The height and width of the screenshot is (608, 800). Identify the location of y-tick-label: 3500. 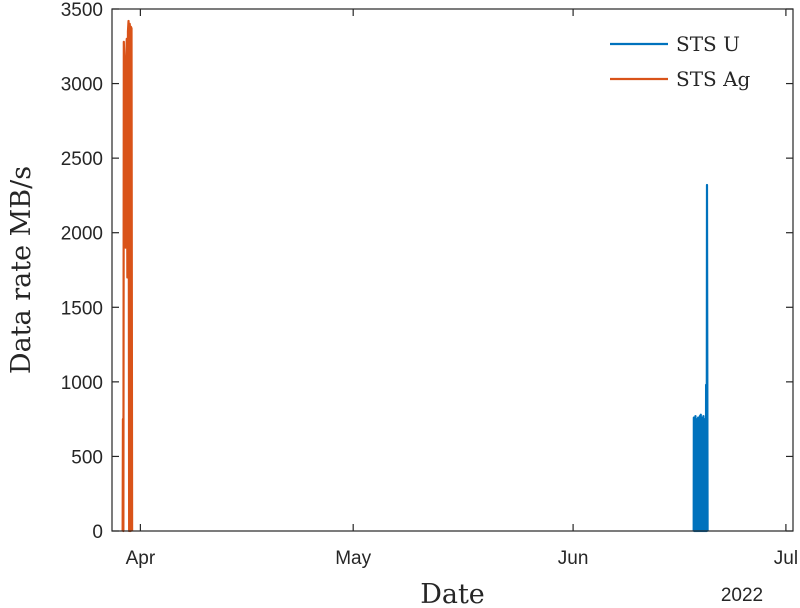
(82, 10).